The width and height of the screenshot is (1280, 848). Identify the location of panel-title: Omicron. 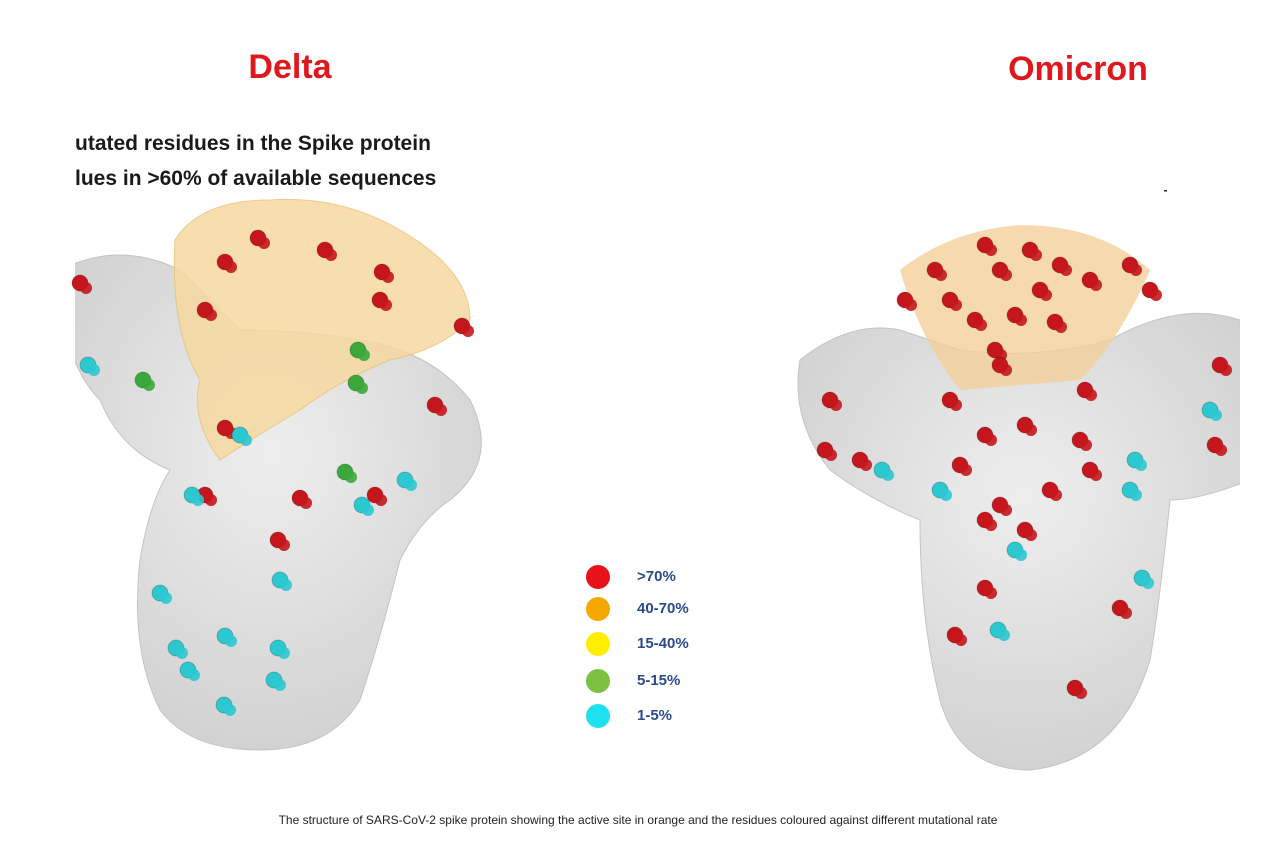
(1078, 69).